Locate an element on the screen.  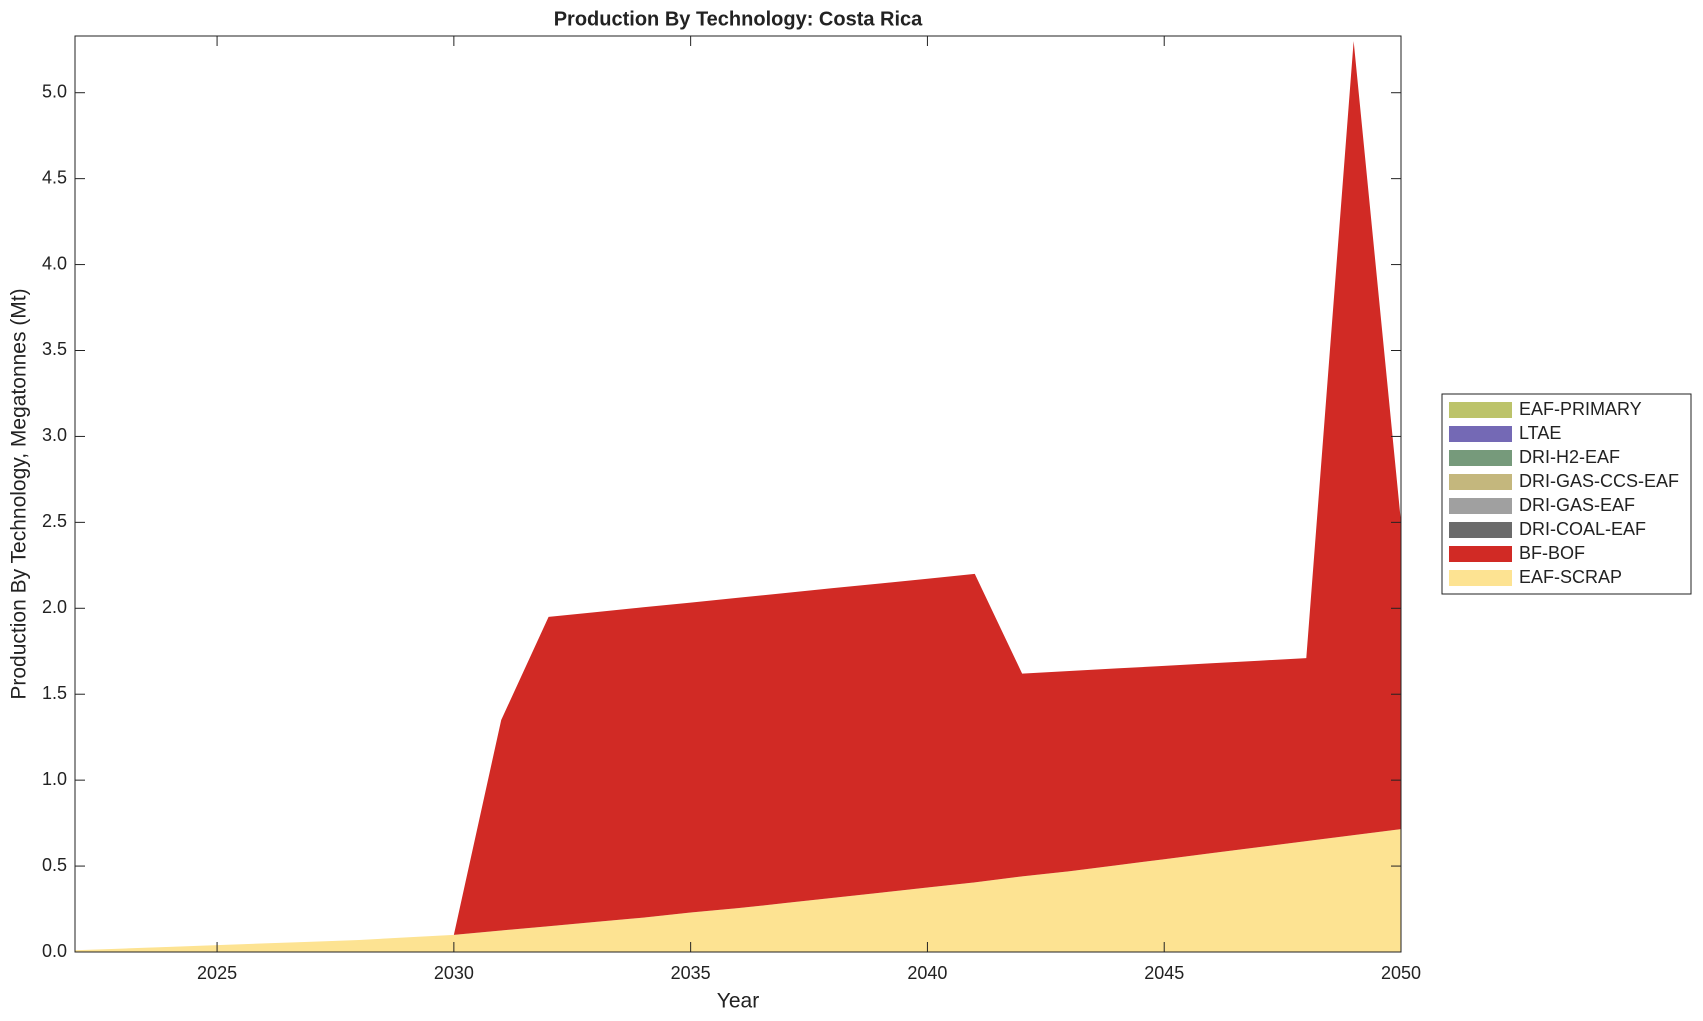
area is located at coordinates (738, 890).